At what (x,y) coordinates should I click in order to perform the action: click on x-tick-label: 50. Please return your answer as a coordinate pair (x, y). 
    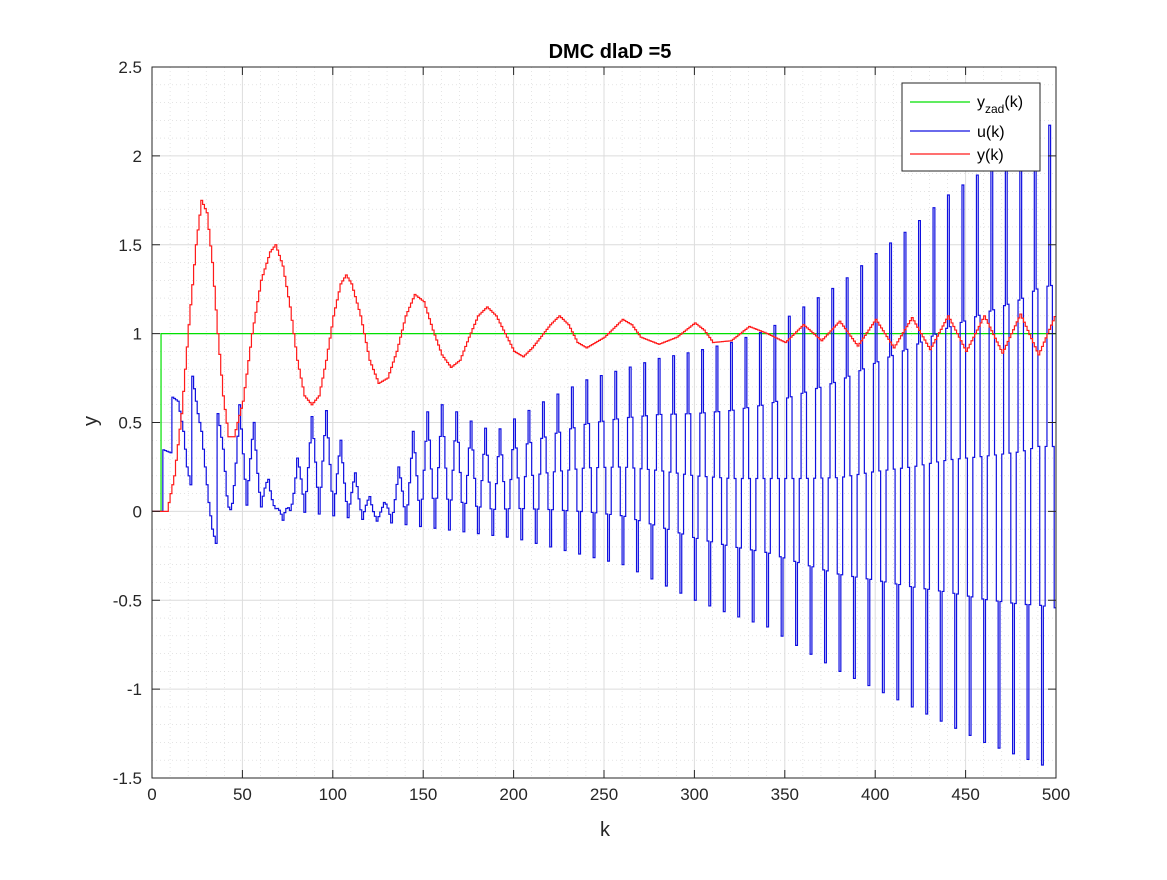
    Looking at the image, I should click on (242, 794).